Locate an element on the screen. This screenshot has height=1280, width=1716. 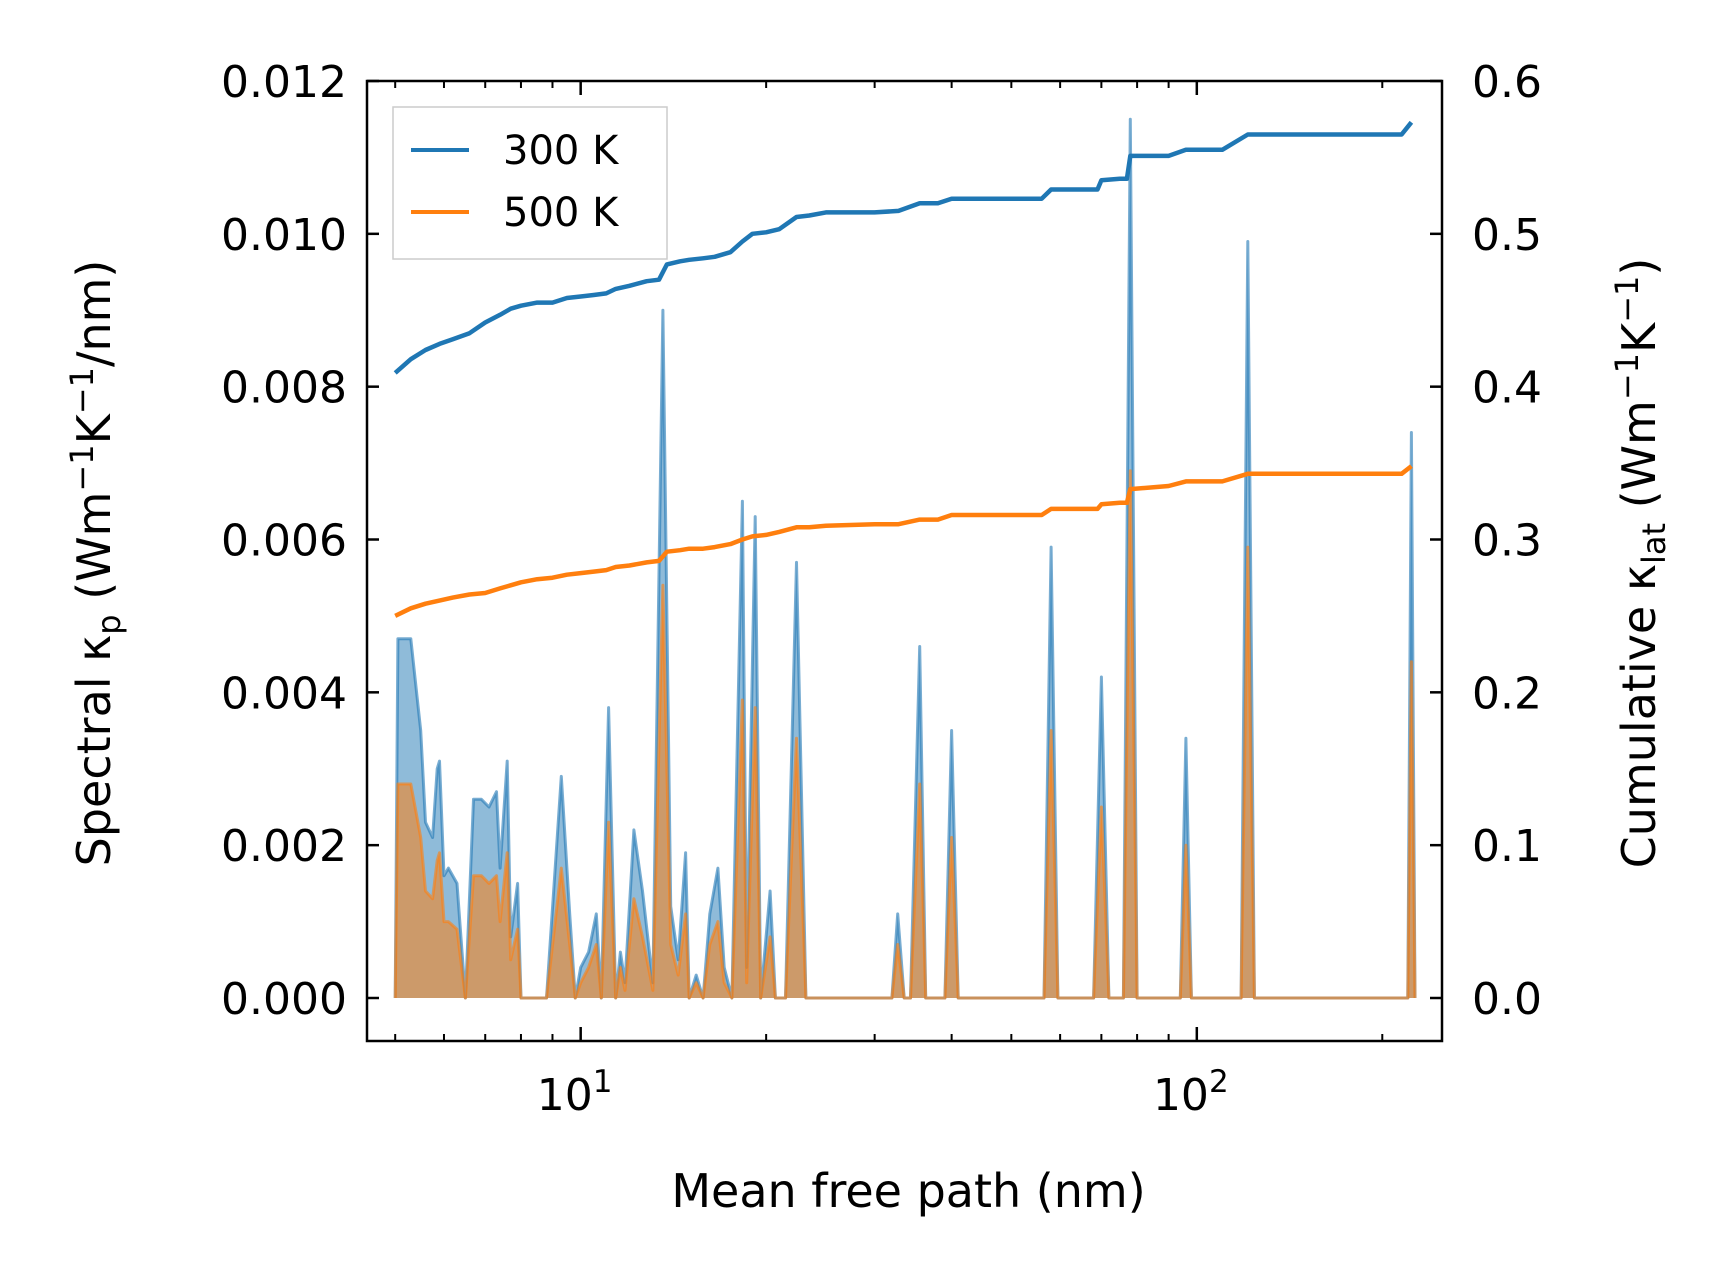
cumulative-line-300k is located at coordinates (903, 247).